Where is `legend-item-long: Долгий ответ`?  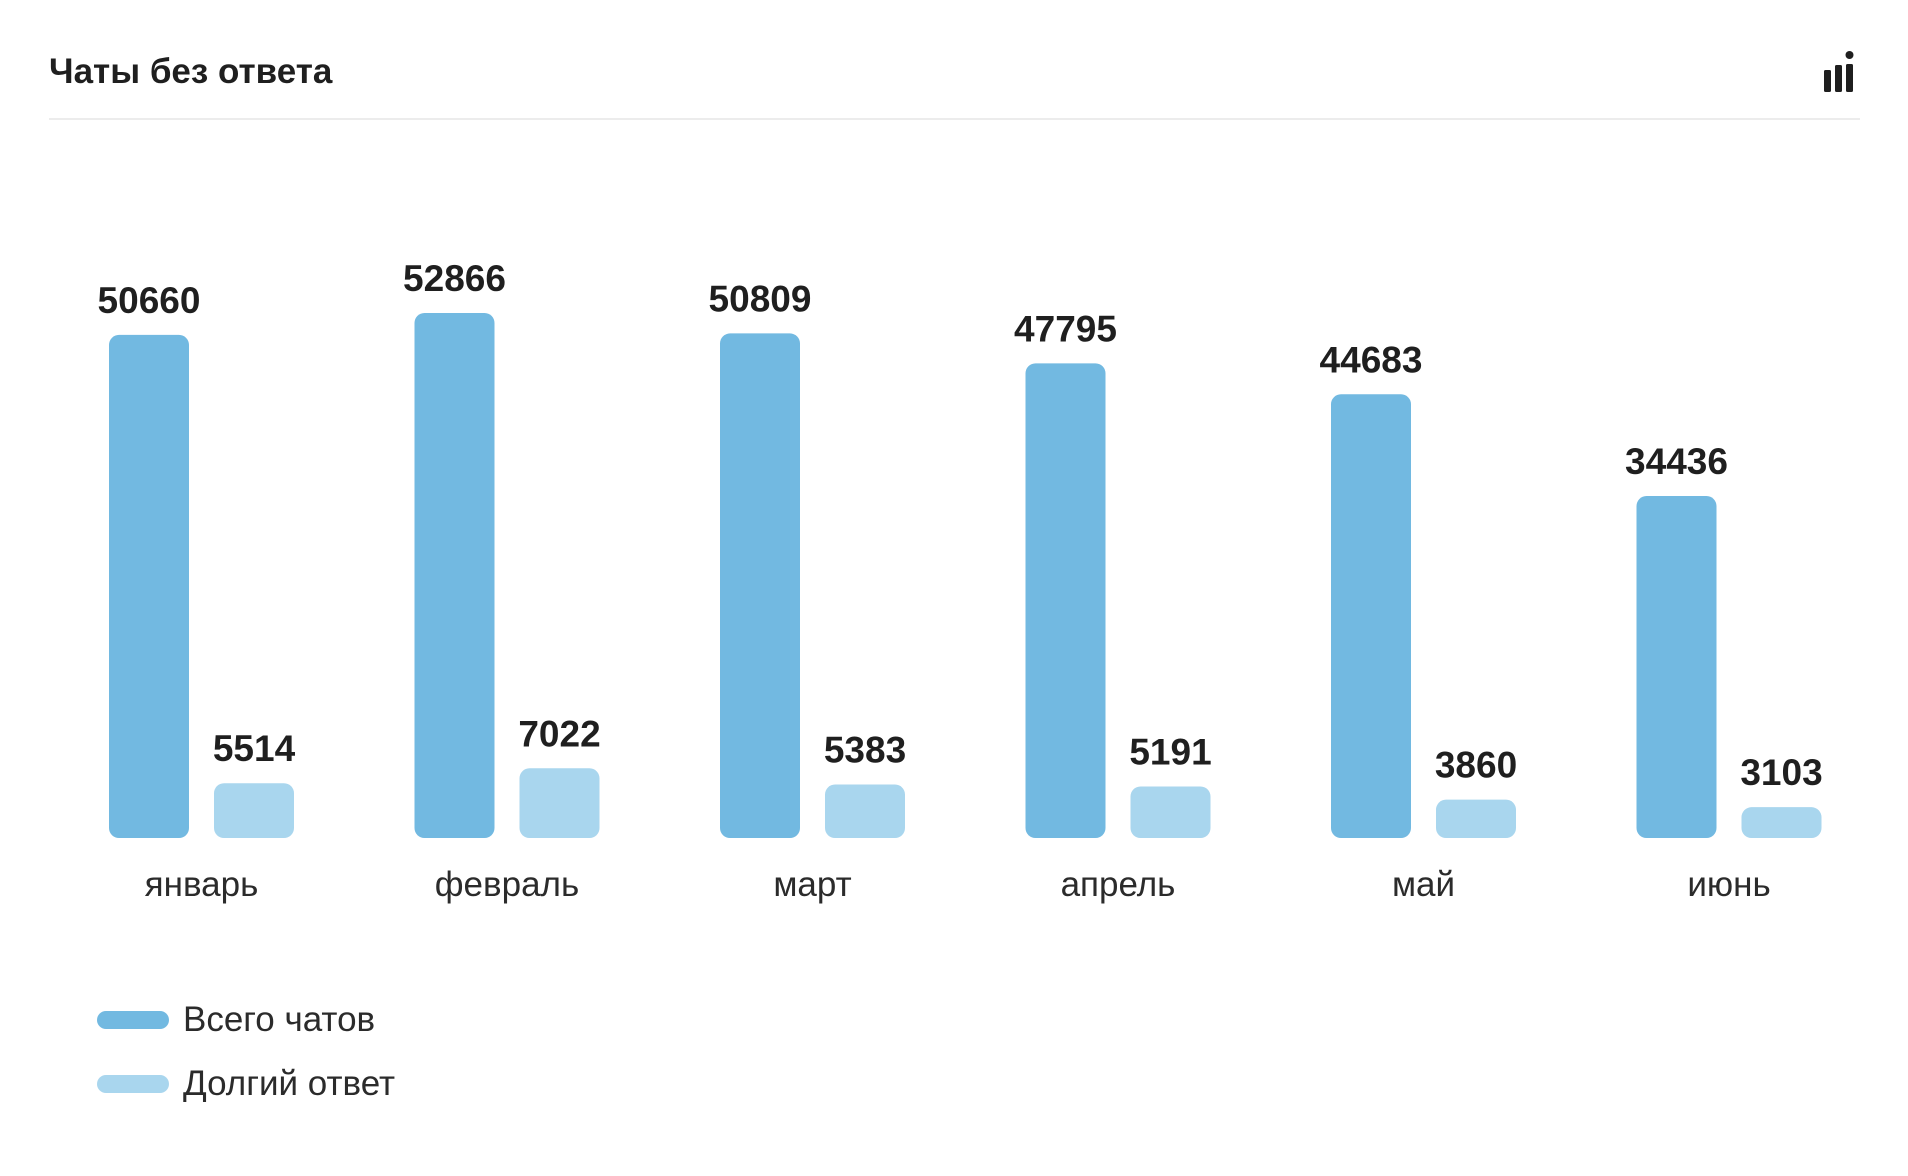 legend-item-long: Долгий ответ is located at coordinates (246, 1084).